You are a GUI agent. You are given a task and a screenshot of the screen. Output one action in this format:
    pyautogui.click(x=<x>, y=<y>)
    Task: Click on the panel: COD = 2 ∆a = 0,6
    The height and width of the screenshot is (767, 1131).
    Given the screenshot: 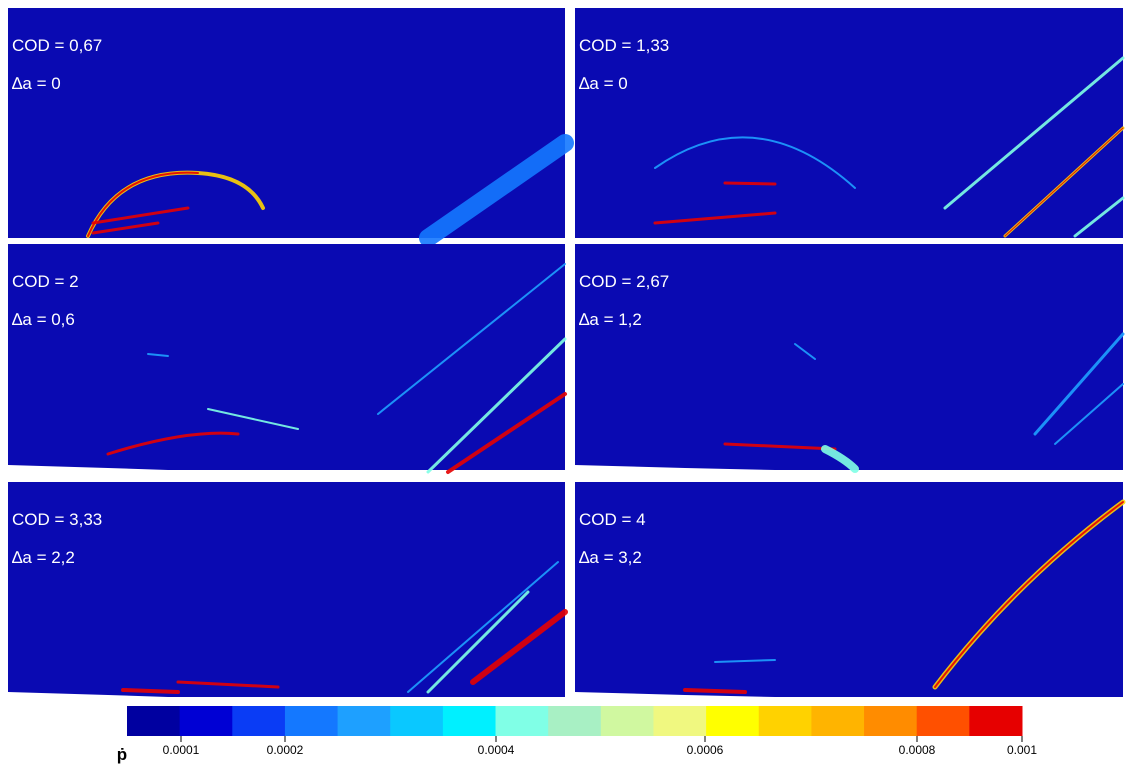 What is the action you would take?
    pyautogui.click(x=287, y=359)
    